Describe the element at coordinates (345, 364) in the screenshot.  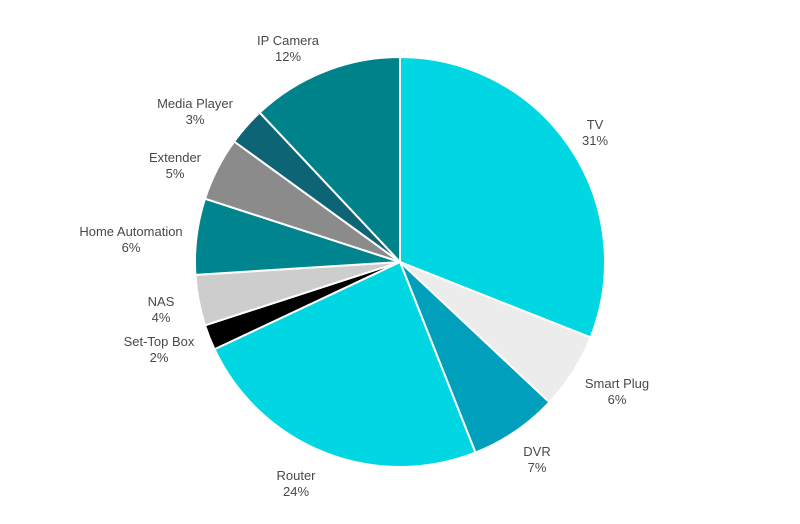
I see `pie-slice-router` at that location.